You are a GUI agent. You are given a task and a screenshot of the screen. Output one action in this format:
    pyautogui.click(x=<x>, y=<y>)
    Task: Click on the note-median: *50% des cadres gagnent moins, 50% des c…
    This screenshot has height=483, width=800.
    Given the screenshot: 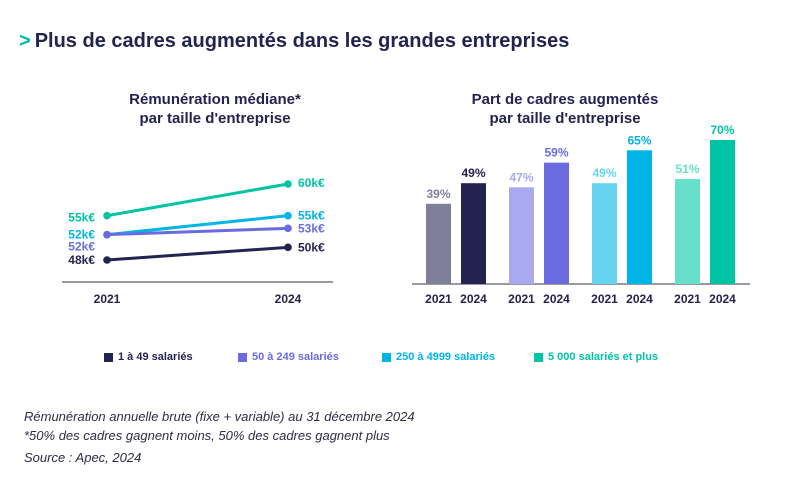 What is the action you would take?
    pyautogui.click(x=207, y=435)
    